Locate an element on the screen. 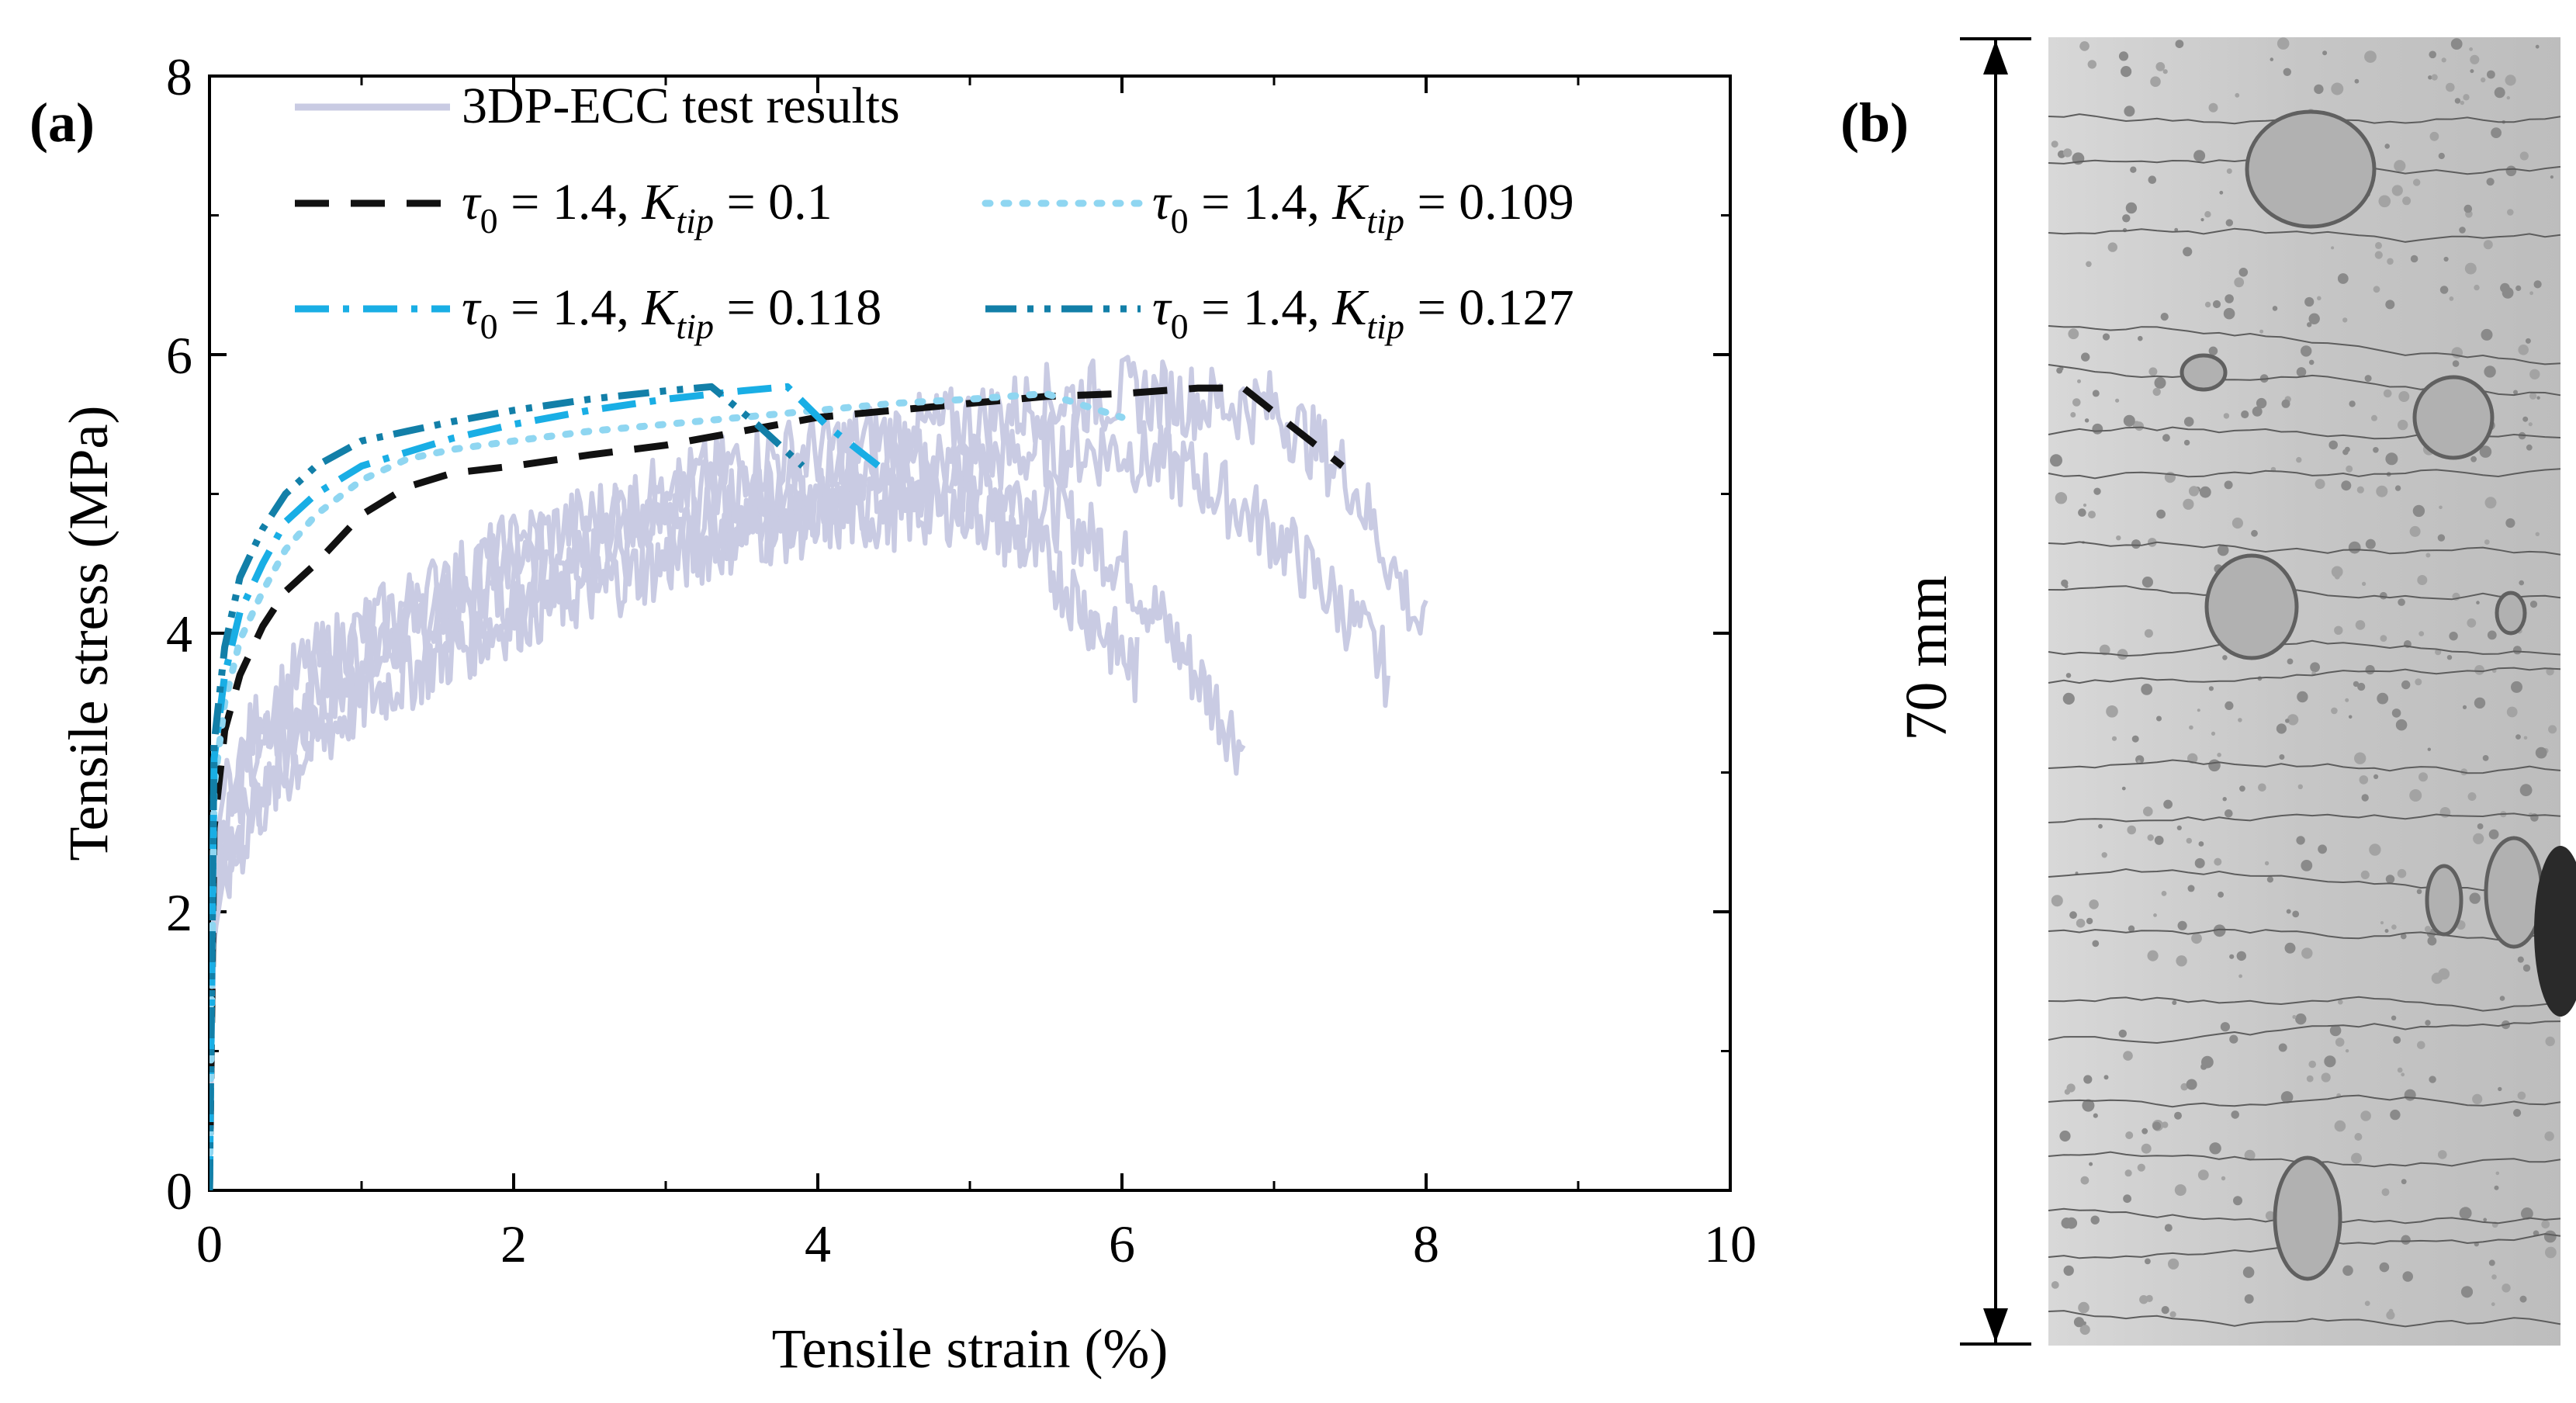 The height and width of the screenshot is (1403, 2576). y-tick-label: 2 is located at coordinates (179, 912).